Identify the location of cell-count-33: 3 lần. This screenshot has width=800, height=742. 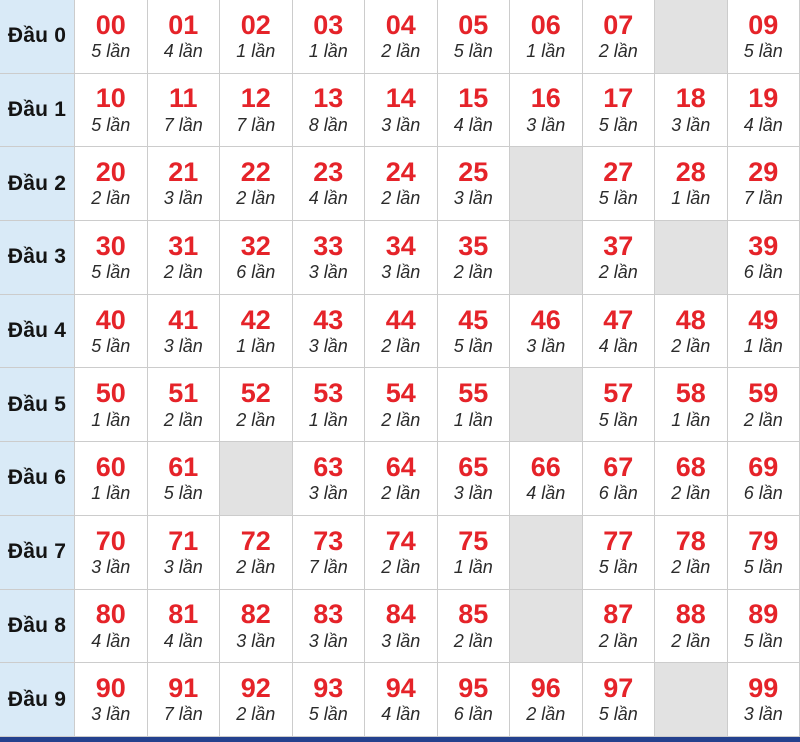
(328, 272).